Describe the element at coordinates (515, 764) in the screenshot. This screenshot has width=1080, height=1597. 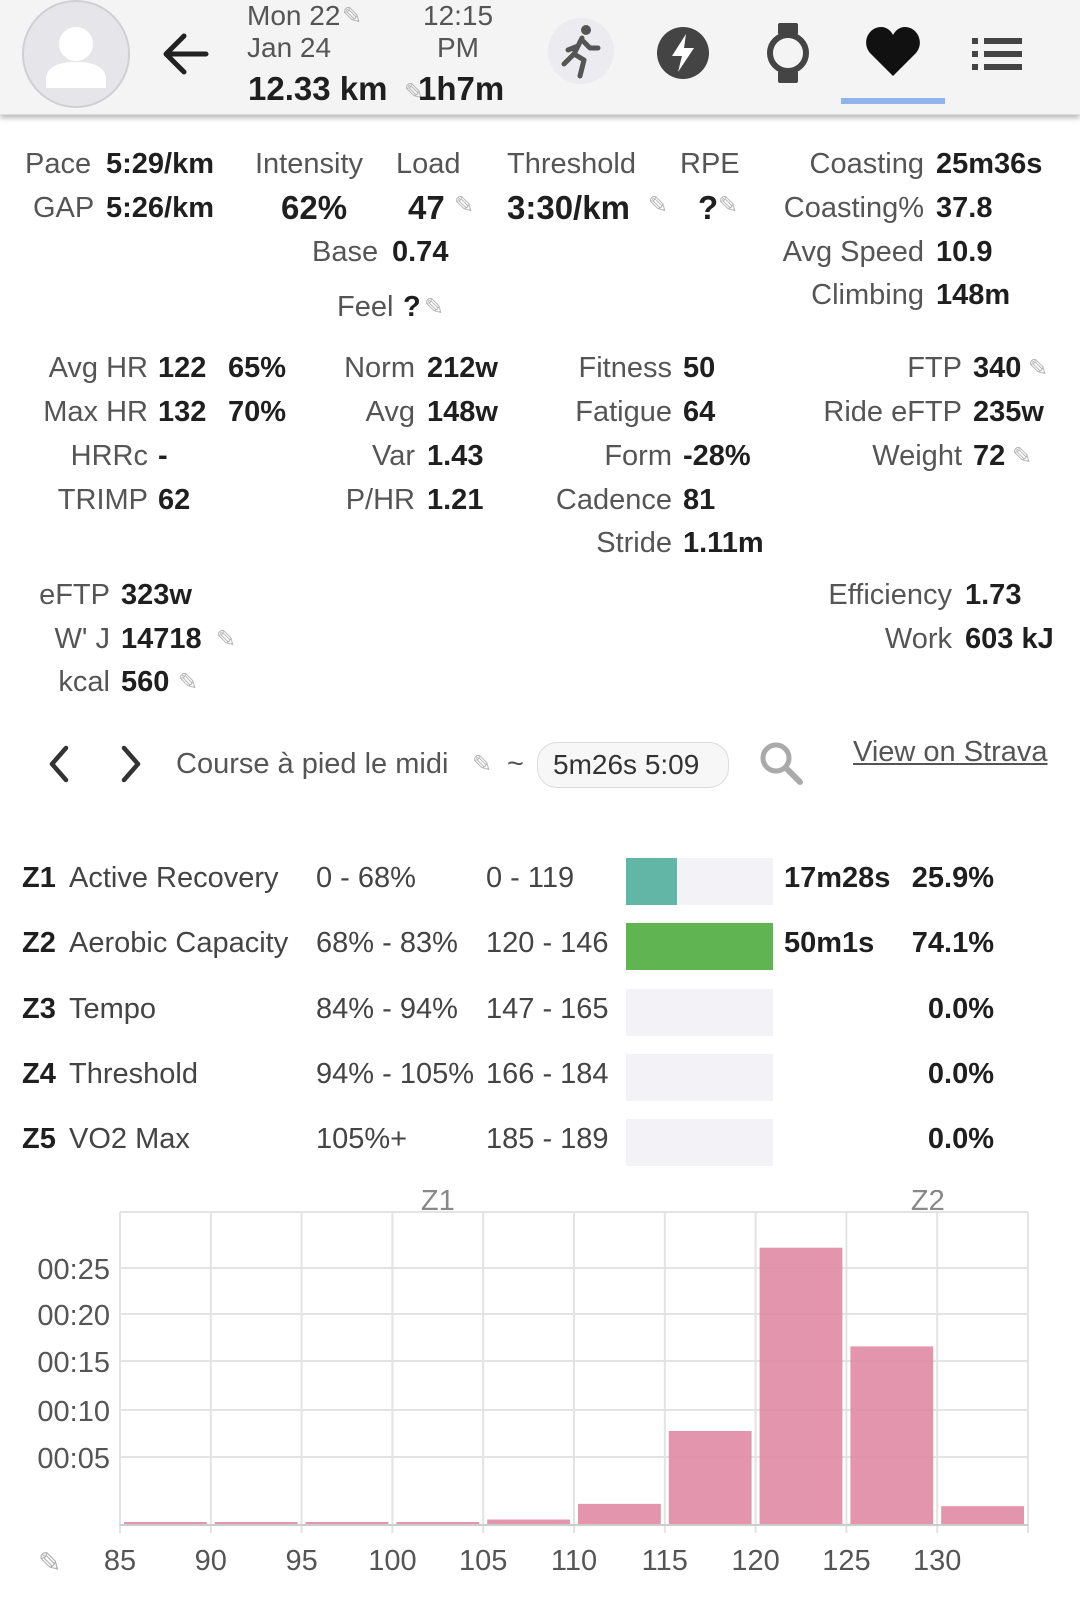
I see `tilde: ~` at that location.